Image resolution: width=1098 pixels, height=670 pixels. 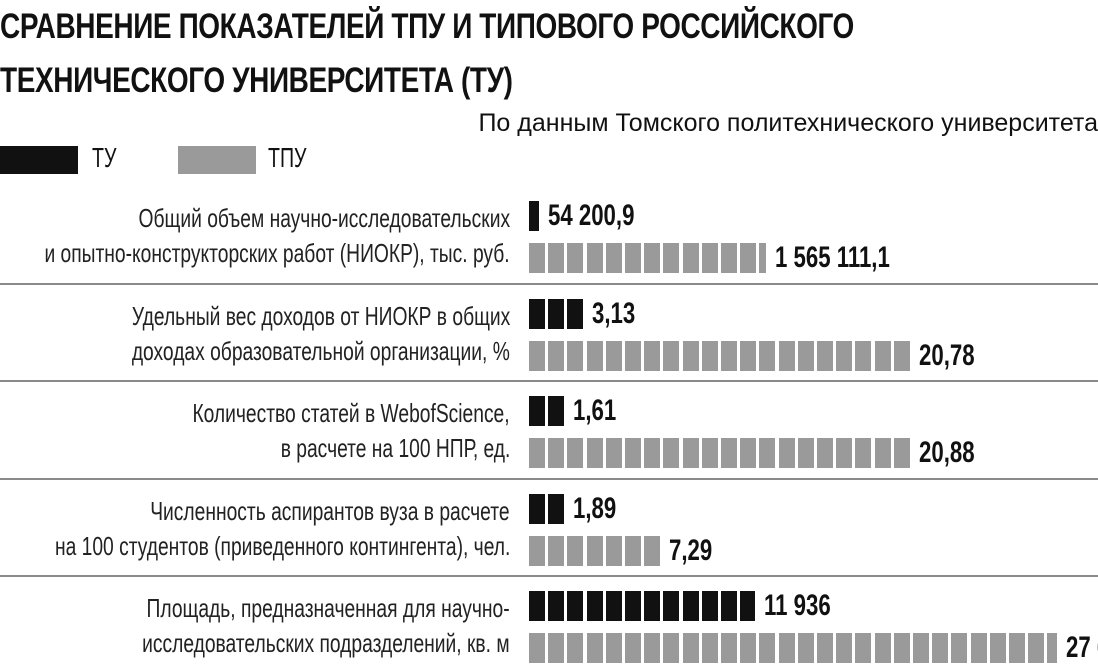 What do you see at coordinates (320, 315) in the screenshot?
I see `row-label-line-1: Удельный вес доходов от НИОКР в общих` at bounding box center [320, 315].